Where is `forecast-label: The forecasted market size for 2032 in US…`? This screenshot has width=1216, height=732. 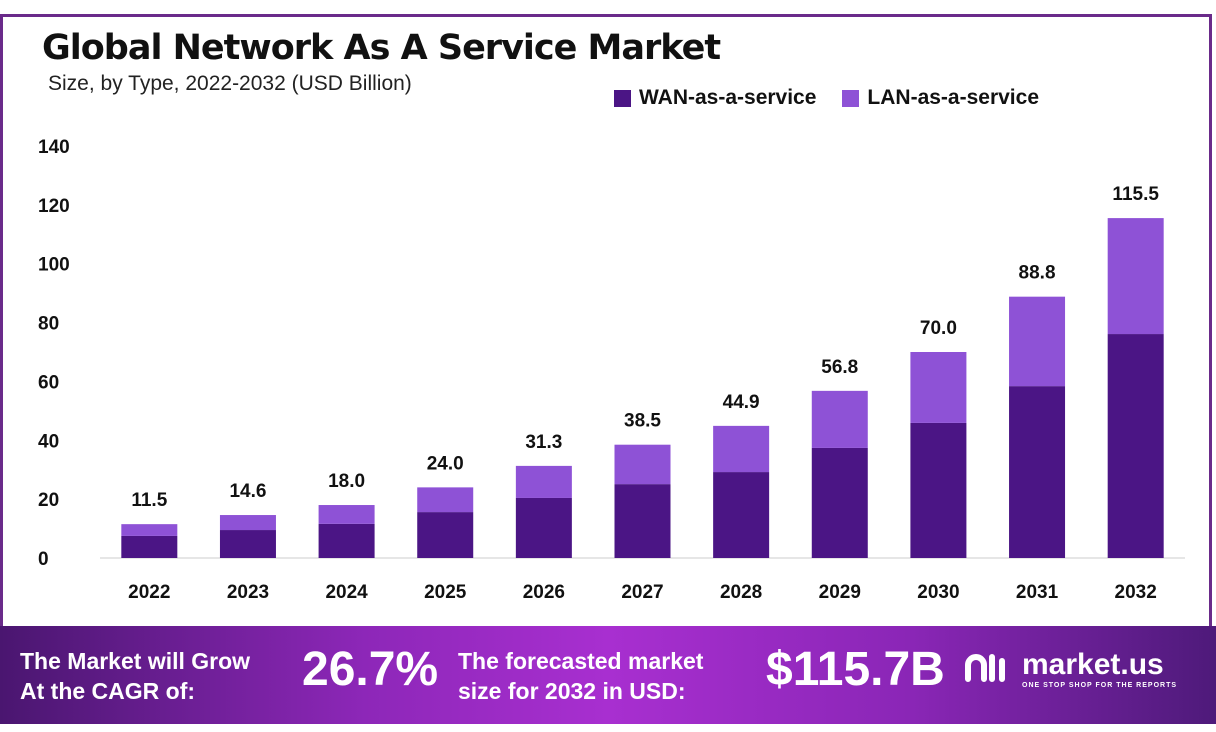
forecast-label: The forecasted market size for 2032 in US… is located at coordinates (580, 676).